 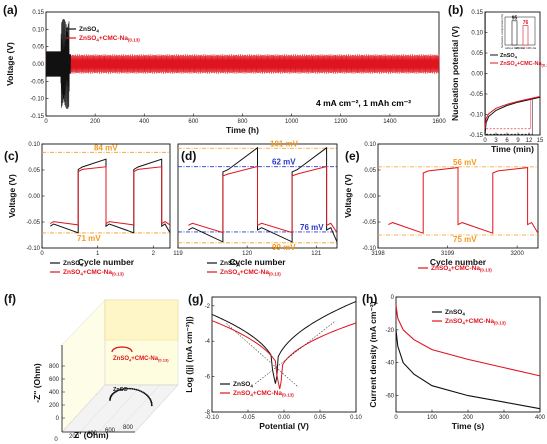 What do you see at coordinates (507, 141) in the screenshot?
I see `x-tick-label: 6` at bounding box center [507, 141].